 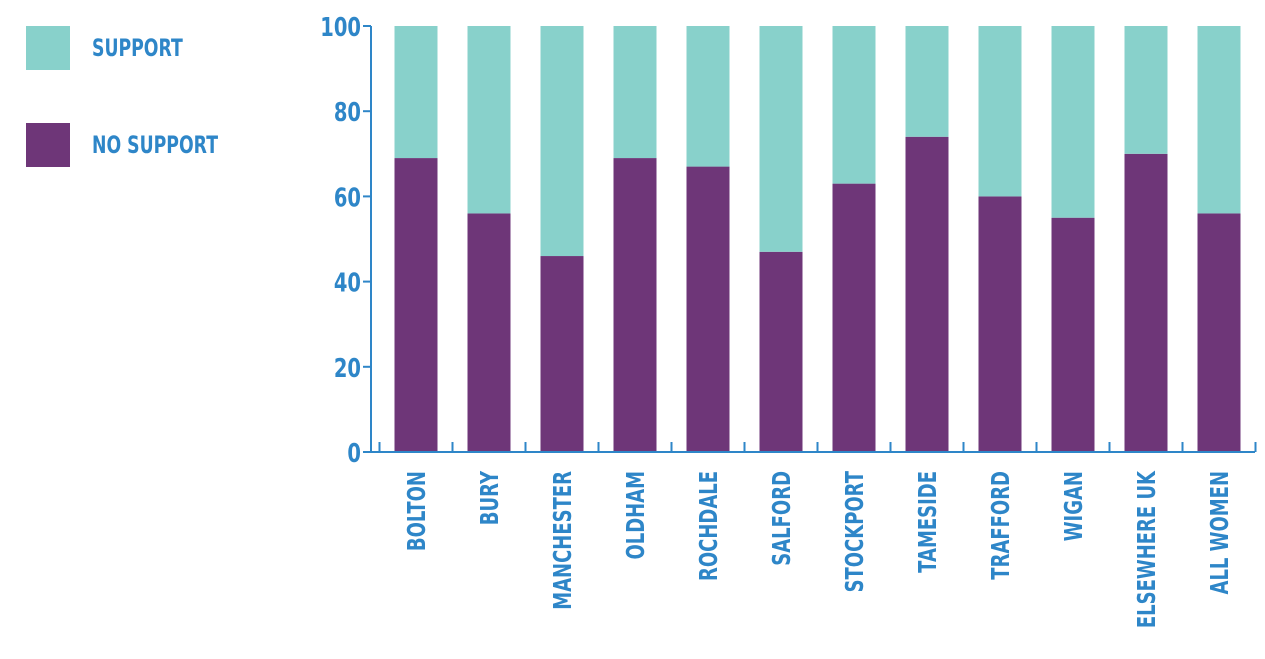 What do you see at coordinates (927, 294) in the screenshot?
I see `bar-no-support-tameside` at bounding box center [927, 294].